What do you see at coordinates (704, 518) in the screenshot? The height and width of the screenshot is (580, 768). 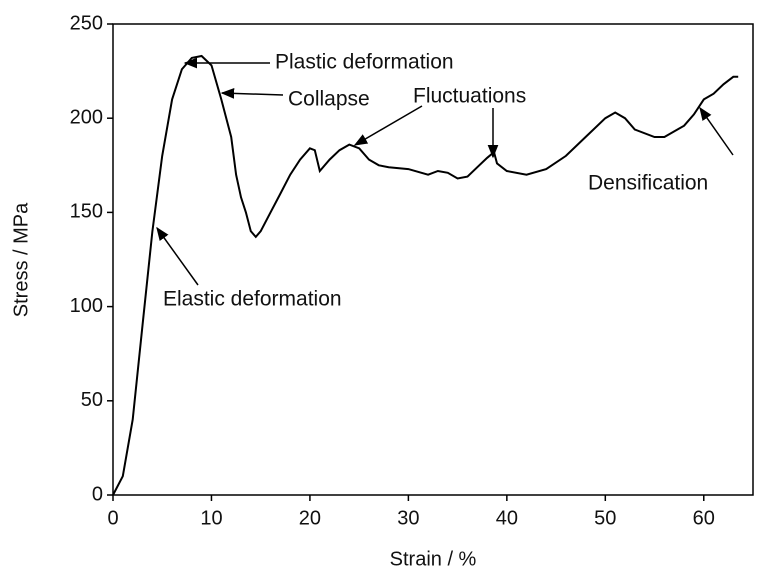 I see `x-tick-label: 60` at bounding box center [704, 518].